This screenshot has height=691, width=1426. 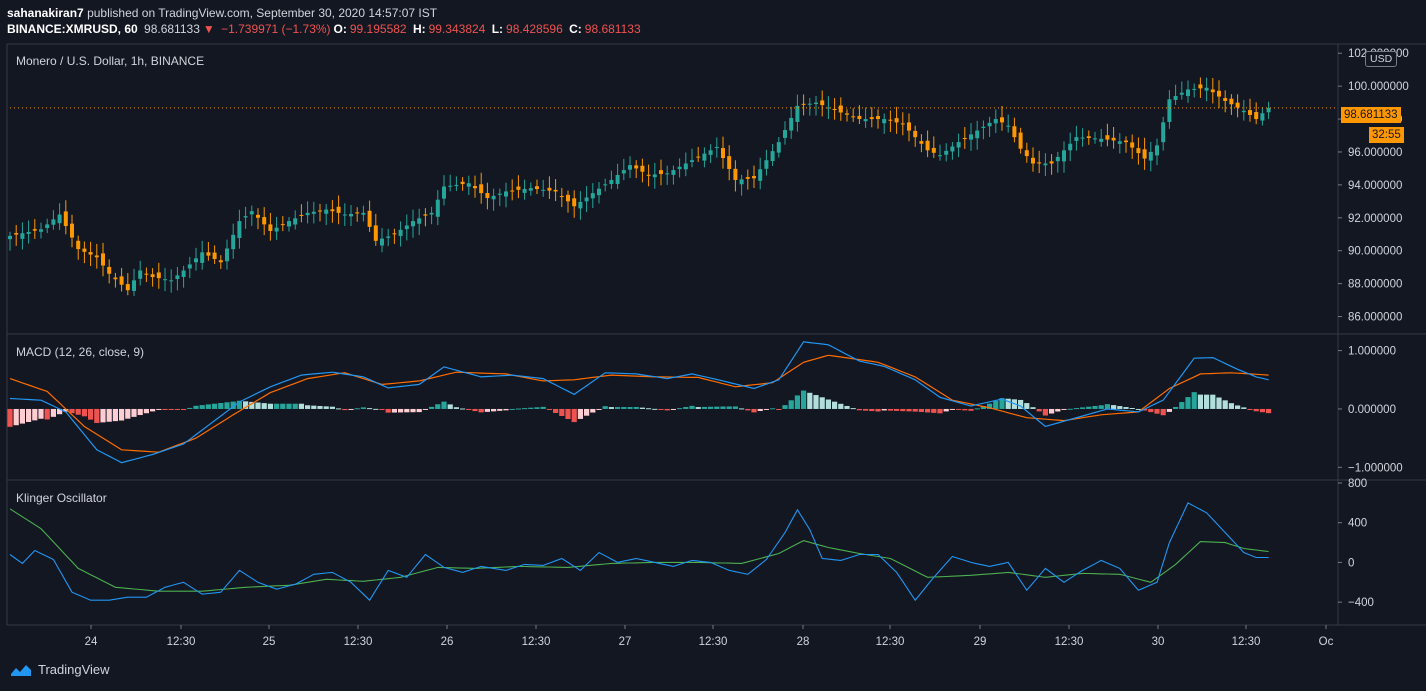 What do you see at coordinates (1371, 115) in the screenshot?
I see `last-price-tag: 98.681133` at bounding box center [1371, 115].